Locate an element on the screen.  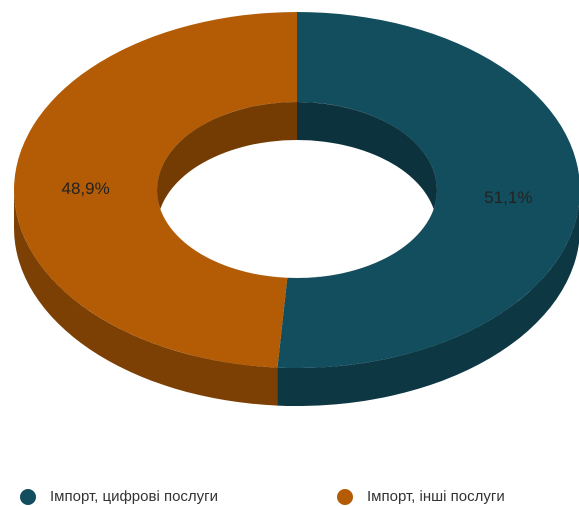
legend-label: Імпорт, цифрові послуги is located at coordinates (134, 496).